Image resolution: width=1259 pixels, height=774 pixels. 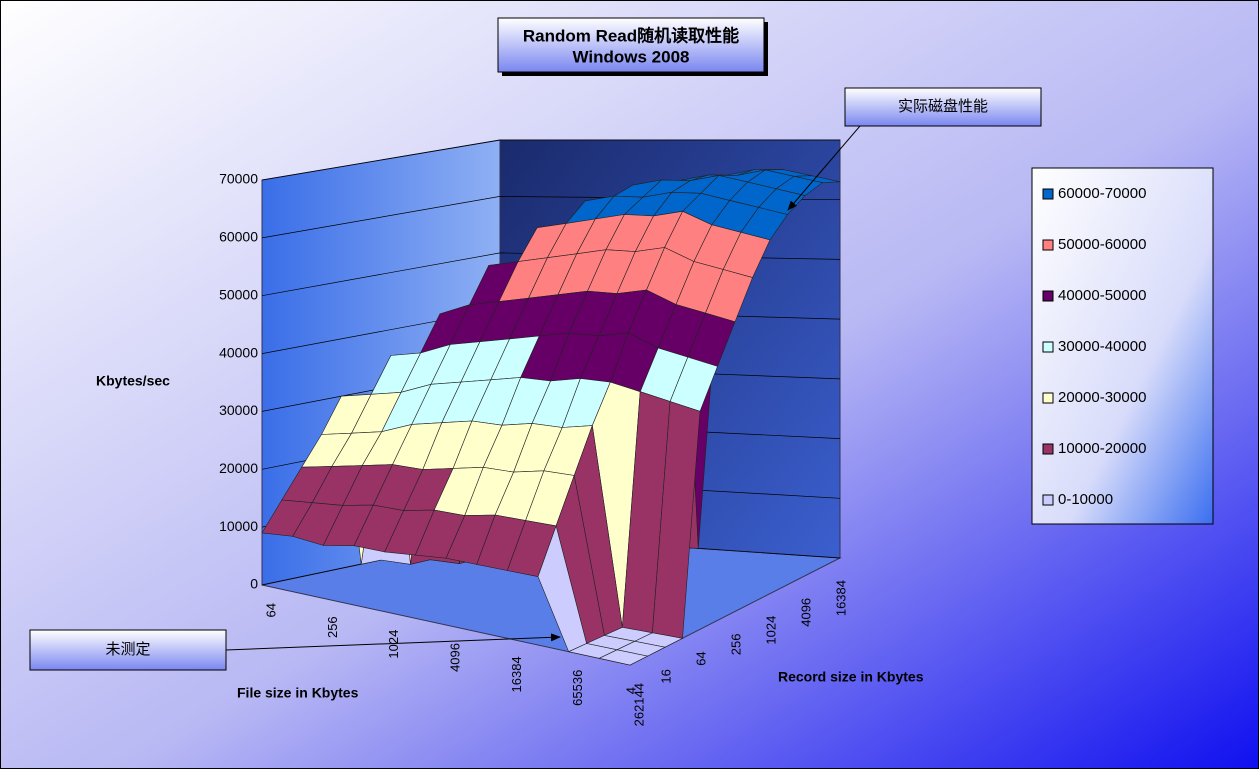 I want to click on z-tick-label: 10000, so click(x=238, y=526).